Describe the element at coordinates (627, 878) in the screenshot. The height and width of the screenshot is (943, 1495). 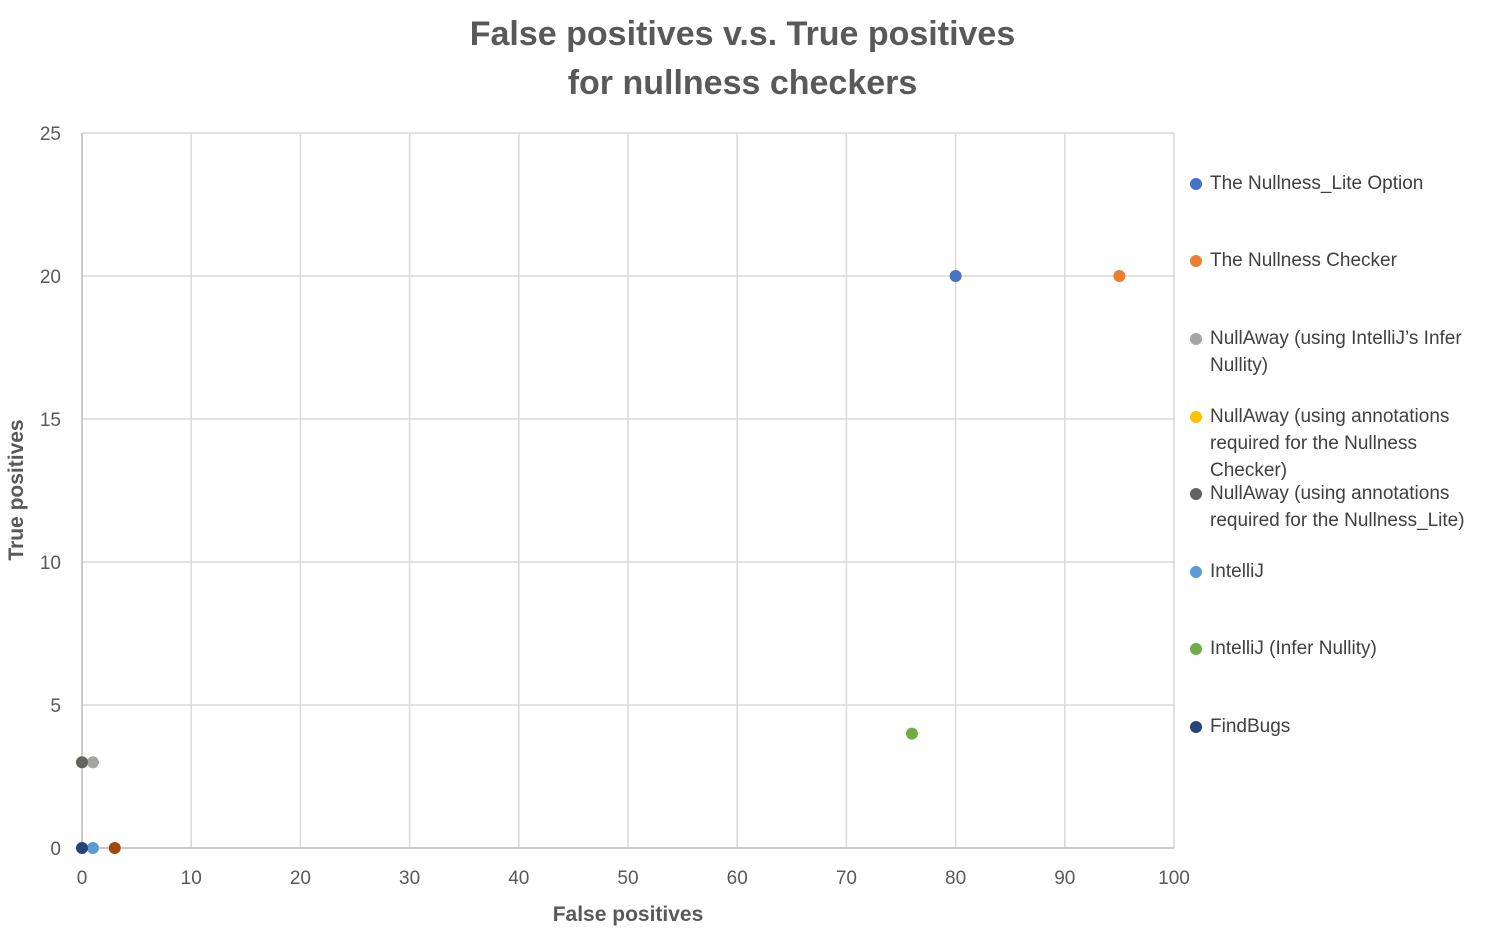
I see `x-tick-label: 50` at that location.